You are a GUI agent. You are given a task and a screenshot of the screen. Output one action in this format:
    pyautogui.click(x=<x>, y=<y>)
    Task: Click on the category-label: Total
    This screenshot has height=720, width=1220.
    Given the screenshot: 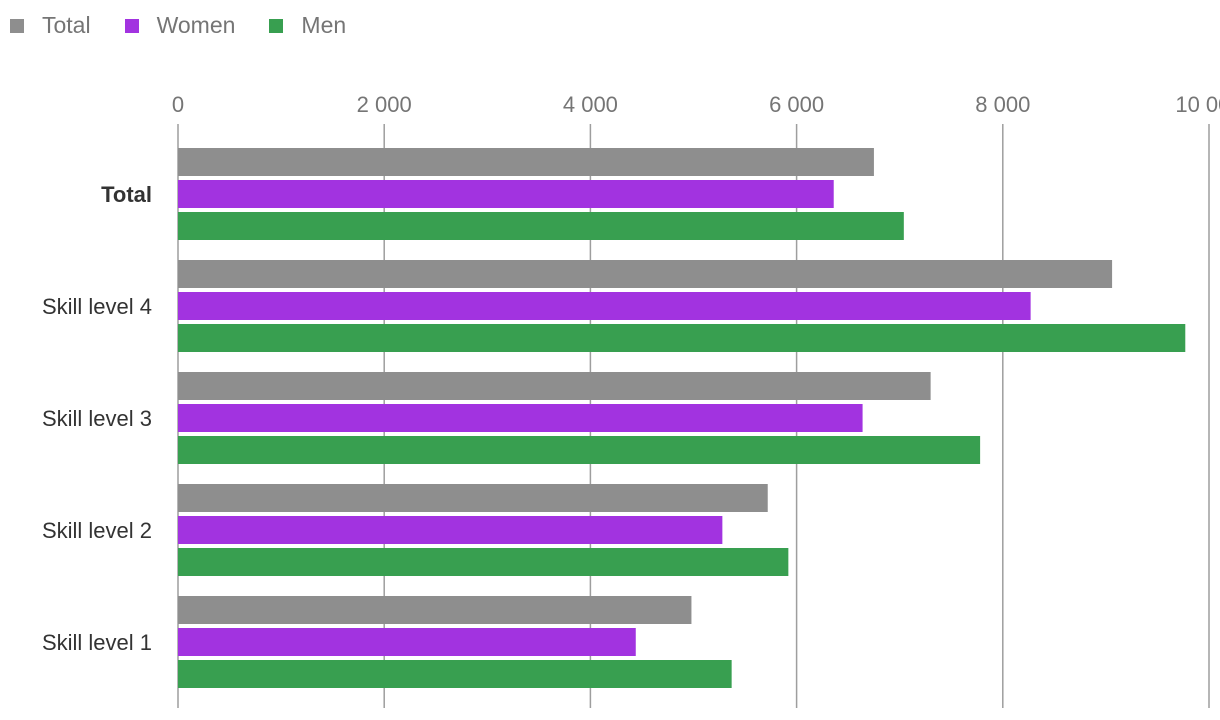 What is the action you would take?
    pyautogui.click(x=126, y=194)
    